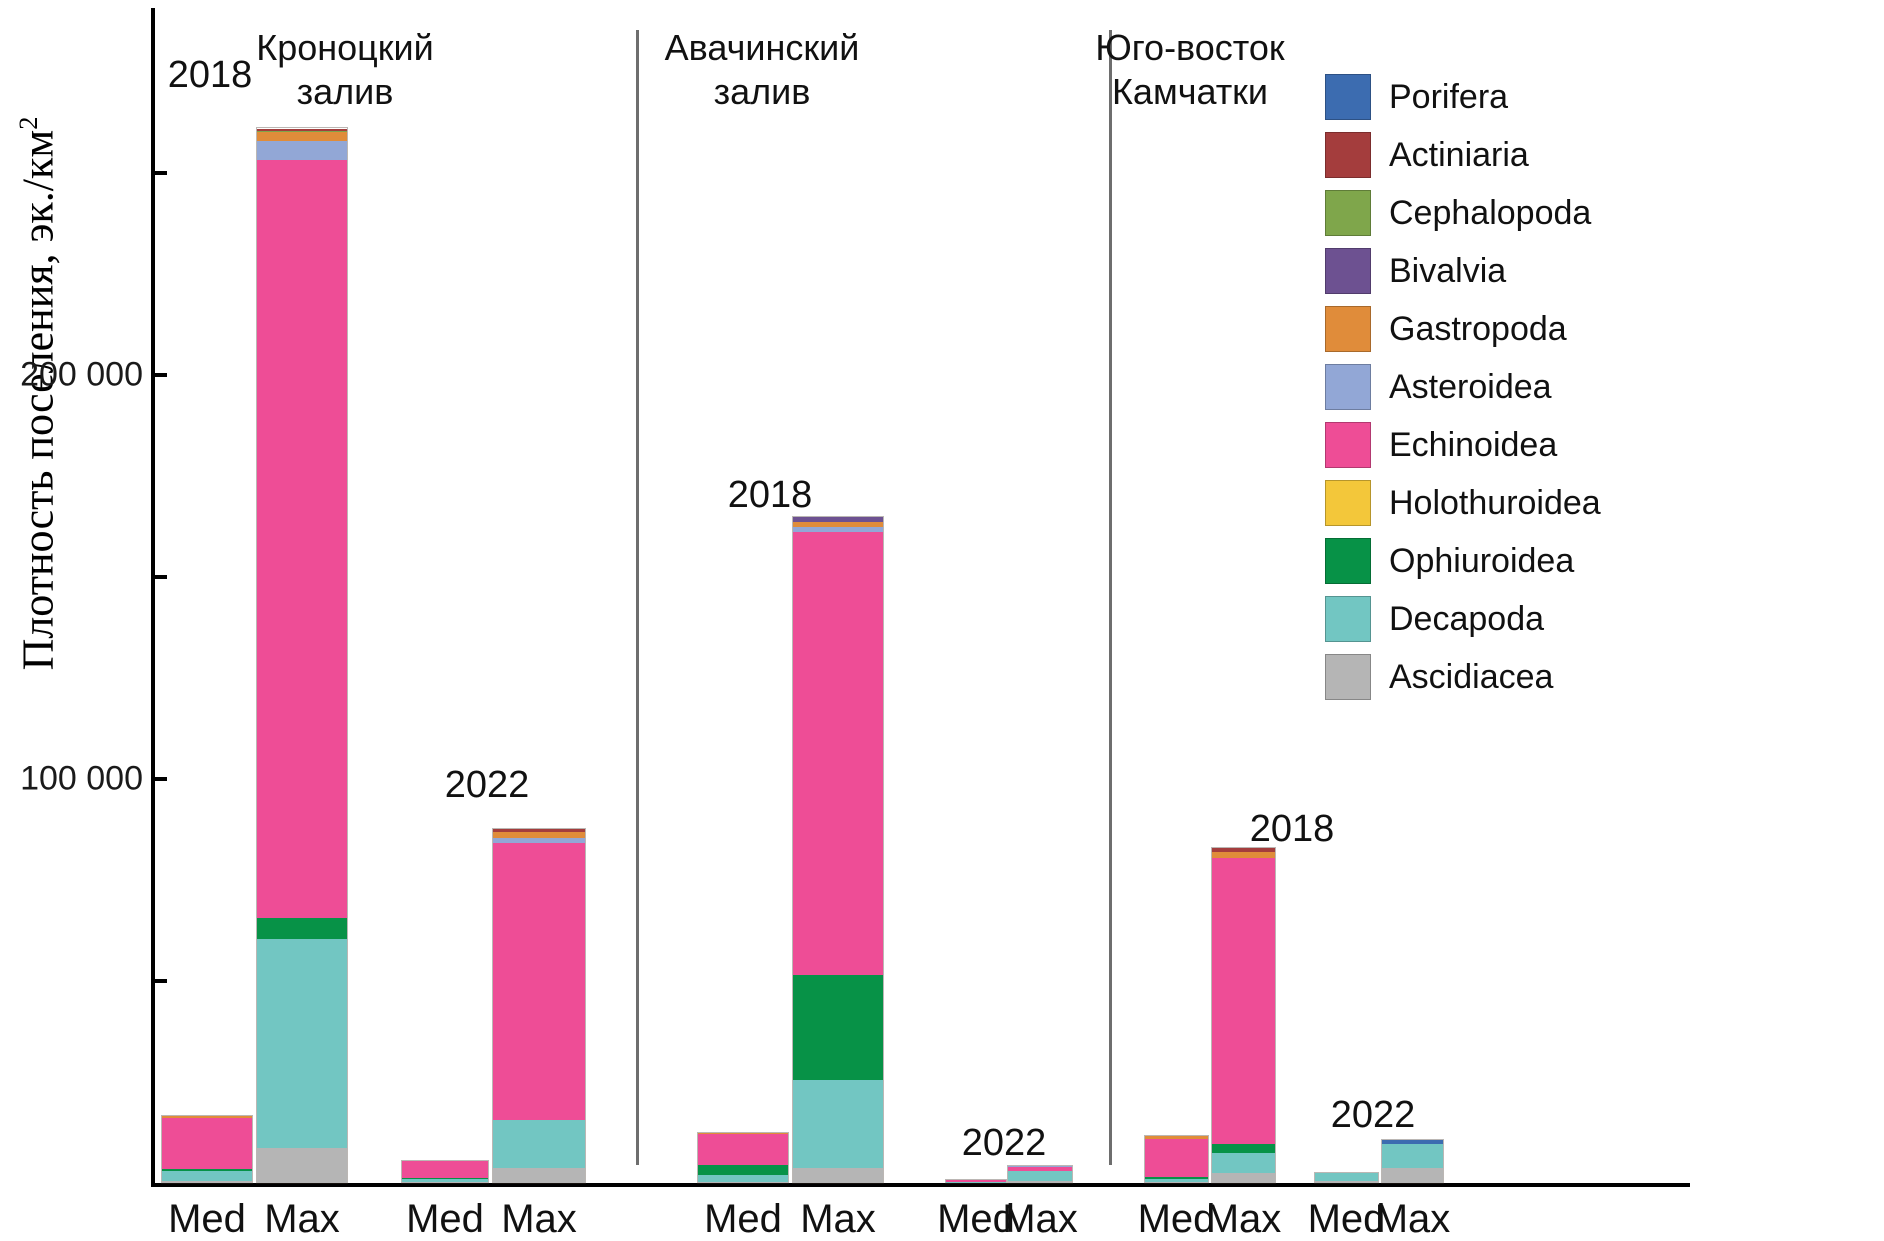 The image size is (1884, 1241). I want to click on panel-title-line: Юго-восток, so click(1190, 47).